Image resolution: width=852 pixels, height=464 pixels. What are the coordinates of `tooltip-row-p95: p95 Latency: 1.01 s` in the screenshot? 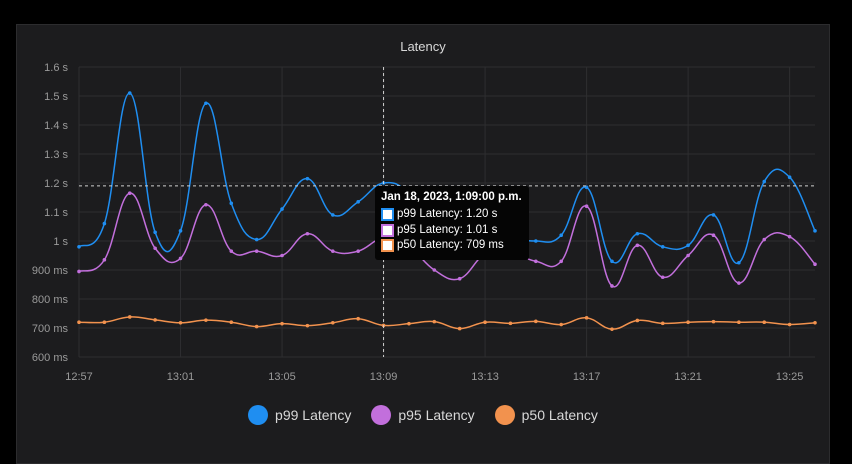 It's located at (452, 231).